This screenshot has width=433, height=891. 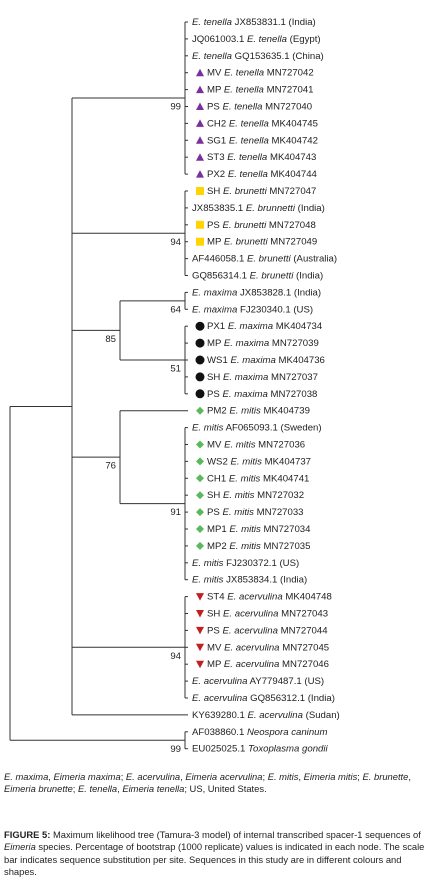 I want to click on label-part: FJ230340.1 (US), so click(x=275, y=309).